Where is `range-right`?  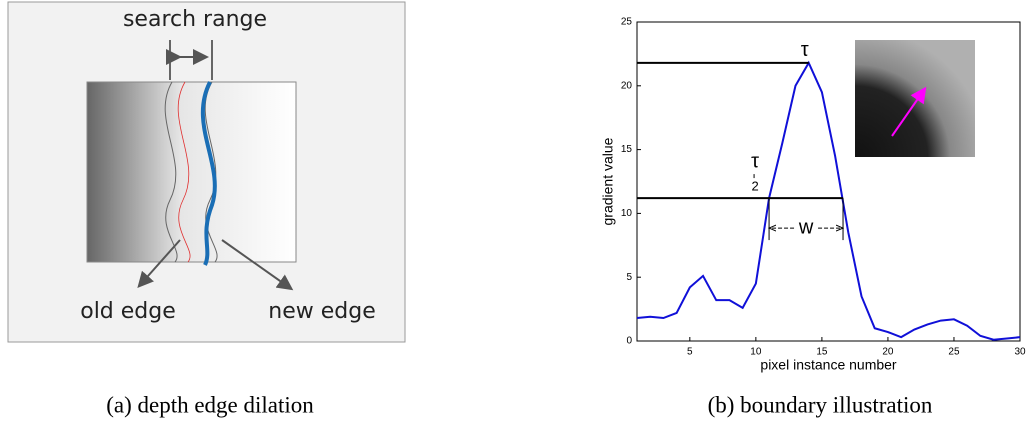 range-right is located at coordinates (211, 172).